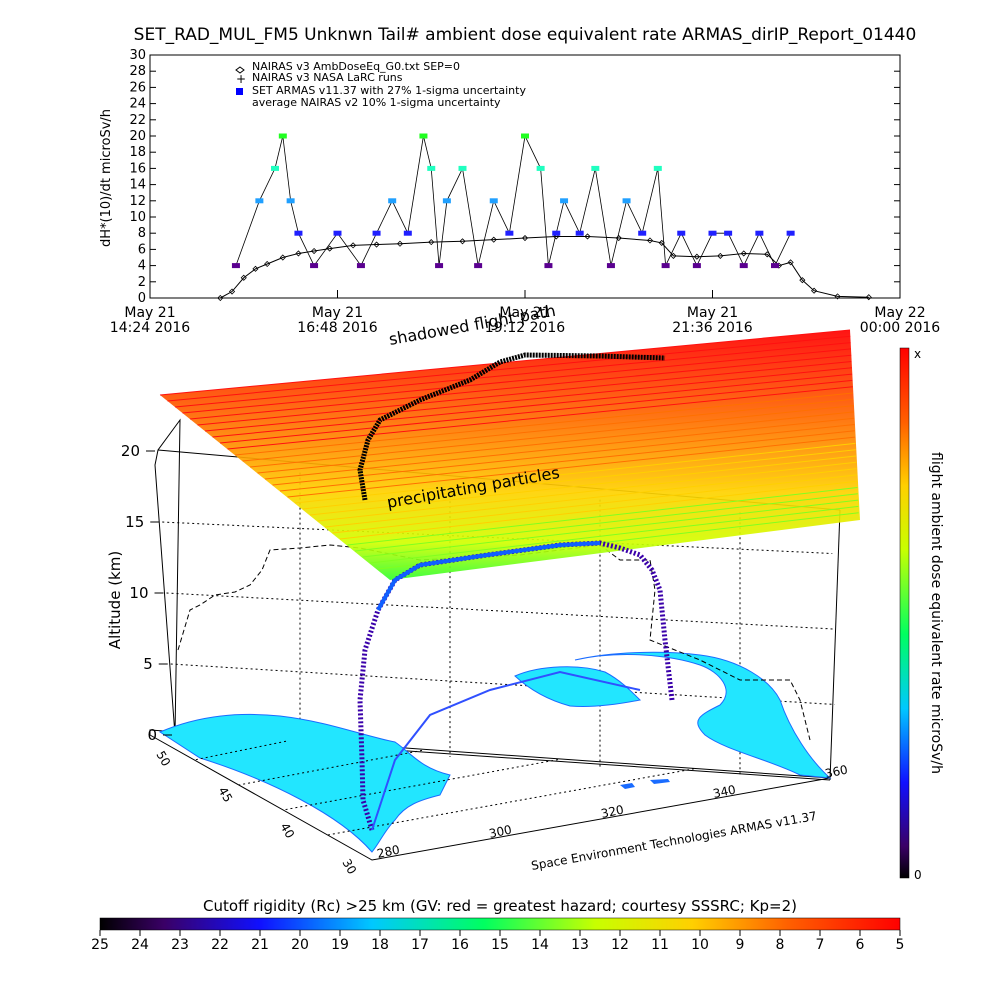 The height and width of the screenshot is (1000, 1000). What do you see at coordinates (388, 851) in the screenshot?
I see `longitude-tick-label: 280` at bounding box center [388, 851].